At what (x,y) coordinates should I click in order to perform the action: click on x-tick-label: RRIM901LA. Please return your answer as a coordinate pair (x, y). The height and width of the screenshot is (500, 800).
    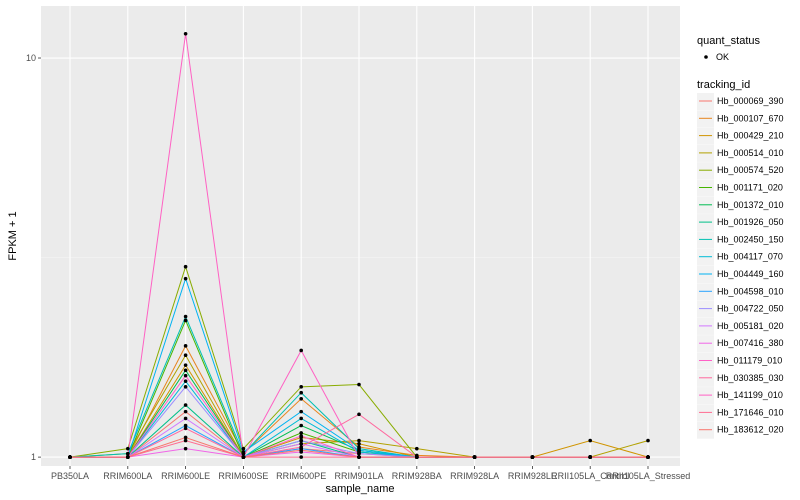
    Looking at the image, I should click on (358, 476).